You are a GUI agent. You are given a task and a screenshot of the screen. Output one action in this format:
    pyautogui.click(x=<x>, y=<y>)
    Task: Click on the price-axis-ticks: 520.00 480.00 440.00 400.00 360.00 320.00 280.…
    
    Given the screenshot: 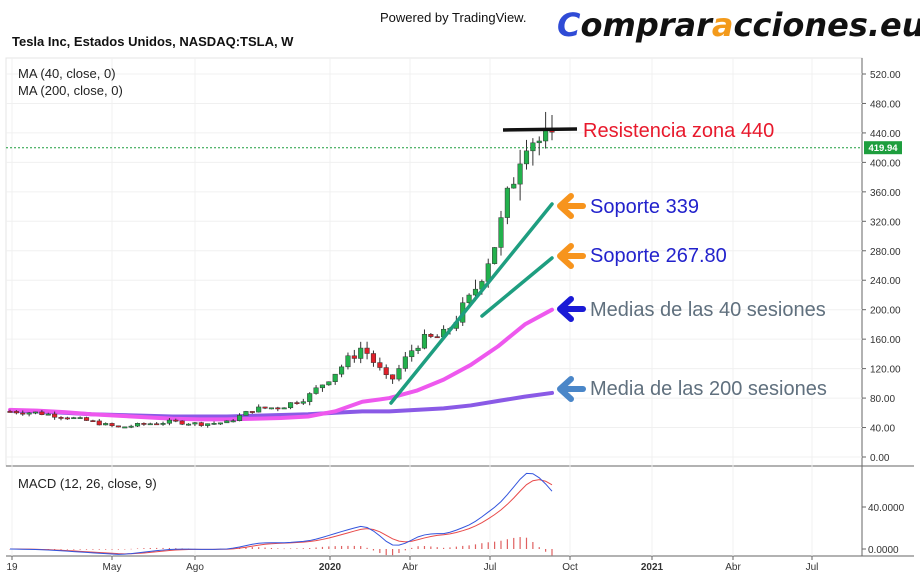 What is the action you would take?
    pyautogui.click(x=881, y=267)
    